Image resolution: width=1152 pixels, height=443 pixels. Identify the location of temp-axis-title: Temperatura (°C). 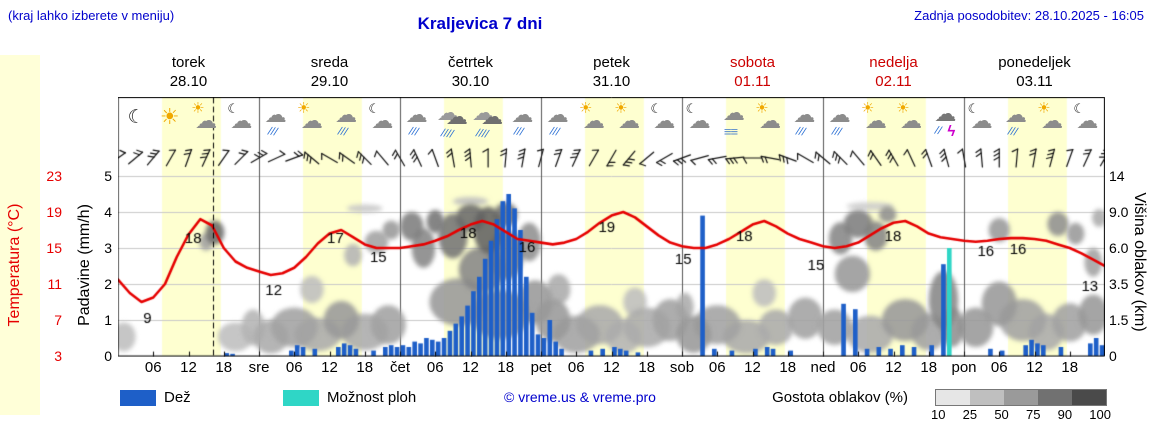
(14, 265).